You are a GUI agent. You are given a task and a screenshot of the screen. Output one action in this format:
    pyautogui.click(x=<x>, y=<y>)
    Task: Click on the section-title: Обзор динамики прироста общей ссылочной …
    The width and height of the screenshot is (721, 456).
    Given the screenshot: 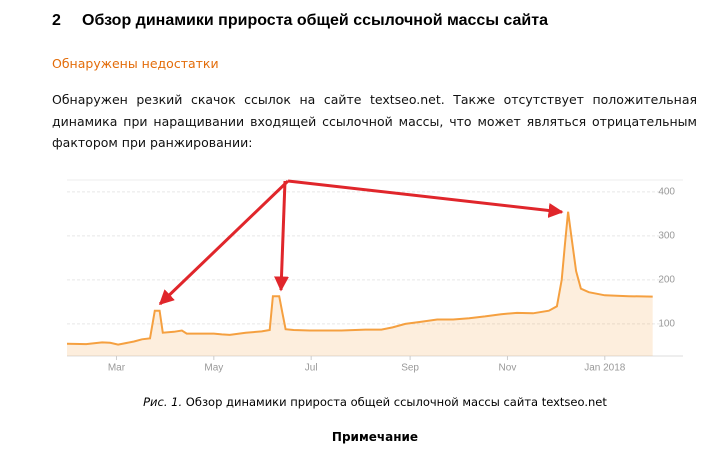 What is the action you would take?
    pyautogui.click(x=315, y=20)
    